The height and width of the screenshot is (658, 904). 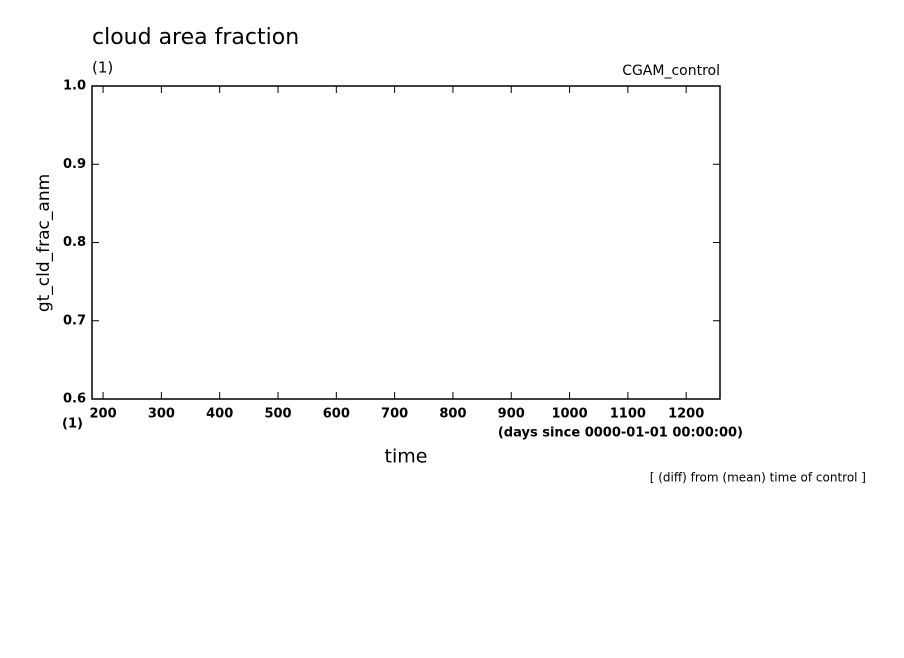 What do you see at coordinates (103, 414) in the screenshot?
I see `x-tick-label: 200` at bounding box center [103, 414].